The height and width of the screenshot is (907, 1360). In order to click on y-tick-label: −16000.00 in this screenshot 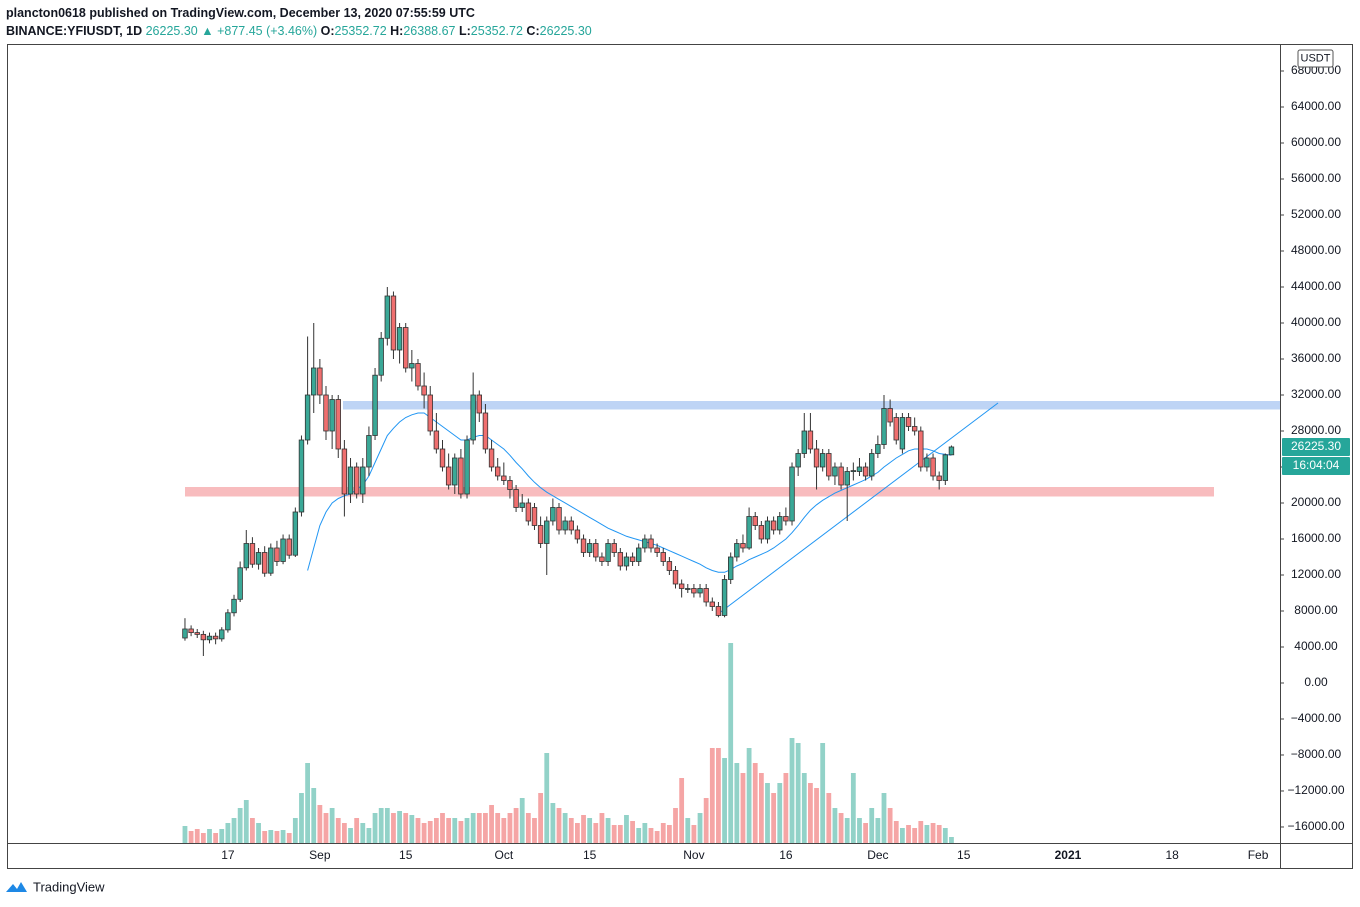, I will do `click(1315, 826)`.